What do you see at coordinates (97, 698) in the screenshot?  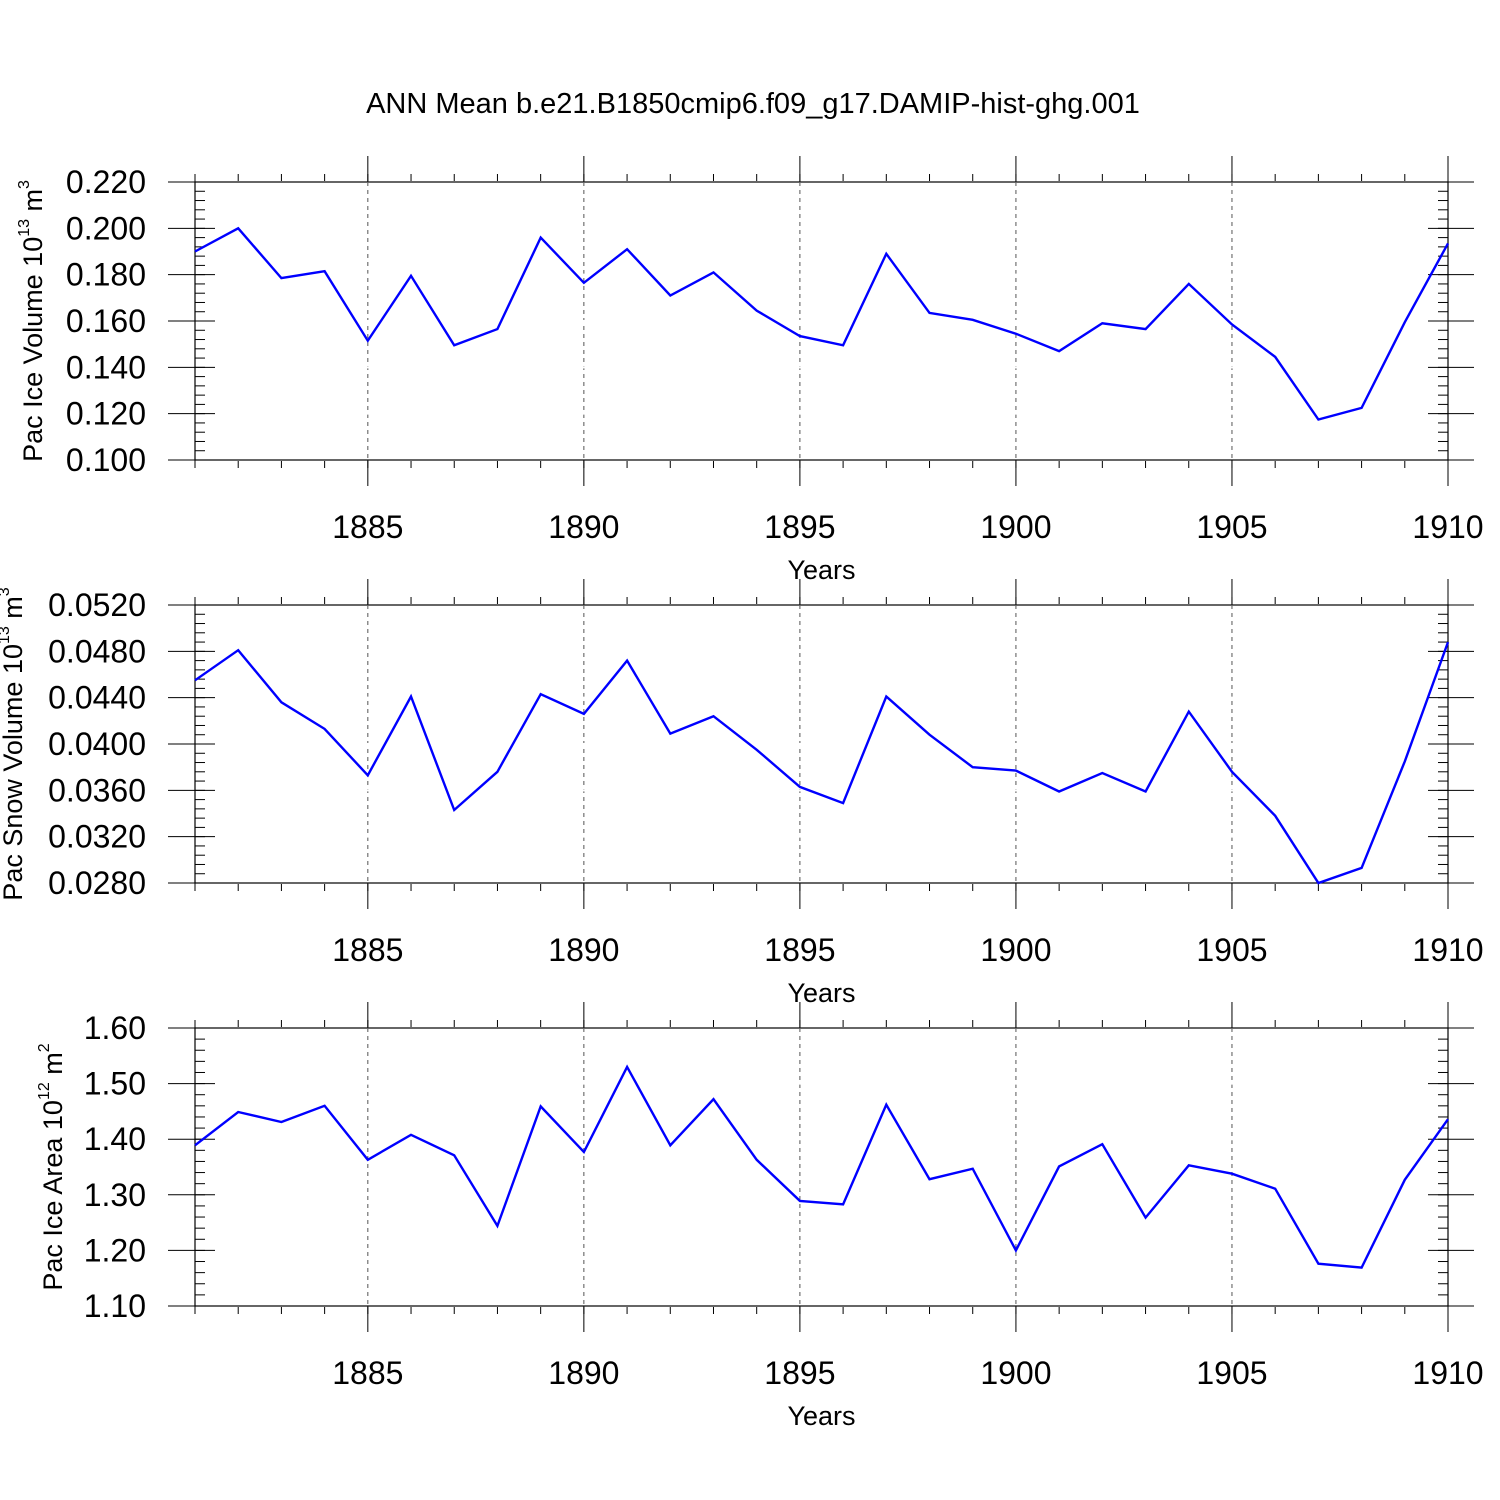 I see `y-tick-label: 0.0440` at bounding box center [97, 698].